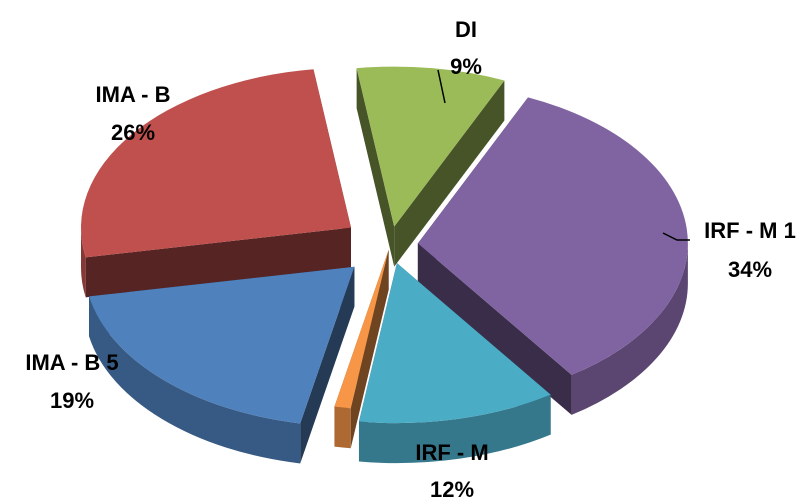 The image size is (809, 500). What do you see at coordinates (133, 94) in the screenshot?
I see `slice-label-ima-b: IMA - B` at bounding box center [133, 94].